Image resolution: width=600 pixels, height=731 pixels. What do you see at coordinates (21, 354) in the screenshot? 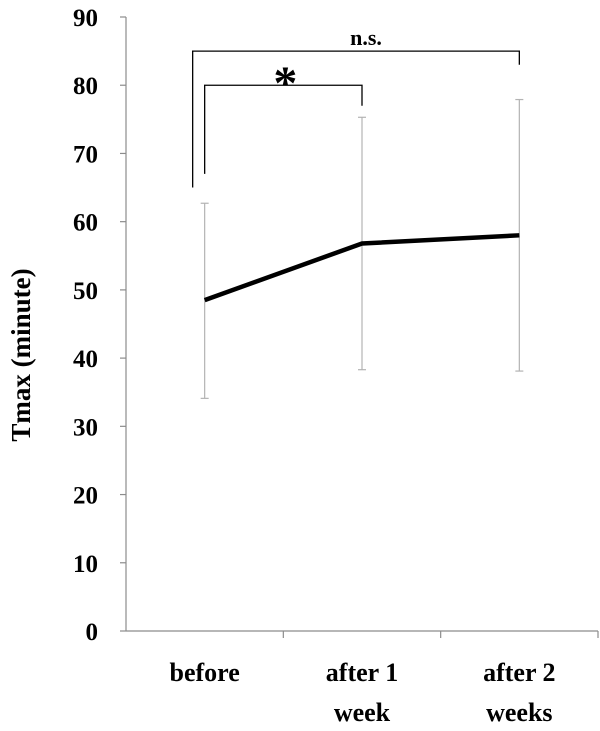
I see `y-axis-title: Tmax (minute)` at bounding box center [21, 354].